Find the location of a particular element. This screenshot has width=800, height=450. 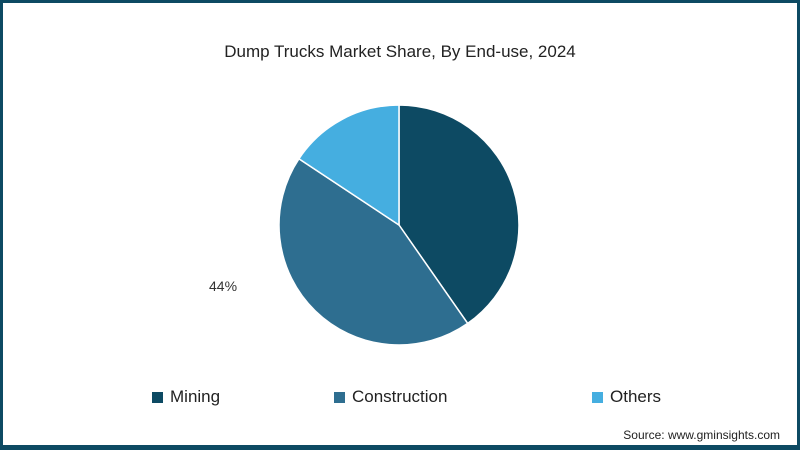

legend-item-mining: Mining is located at coordinates (186, 397).